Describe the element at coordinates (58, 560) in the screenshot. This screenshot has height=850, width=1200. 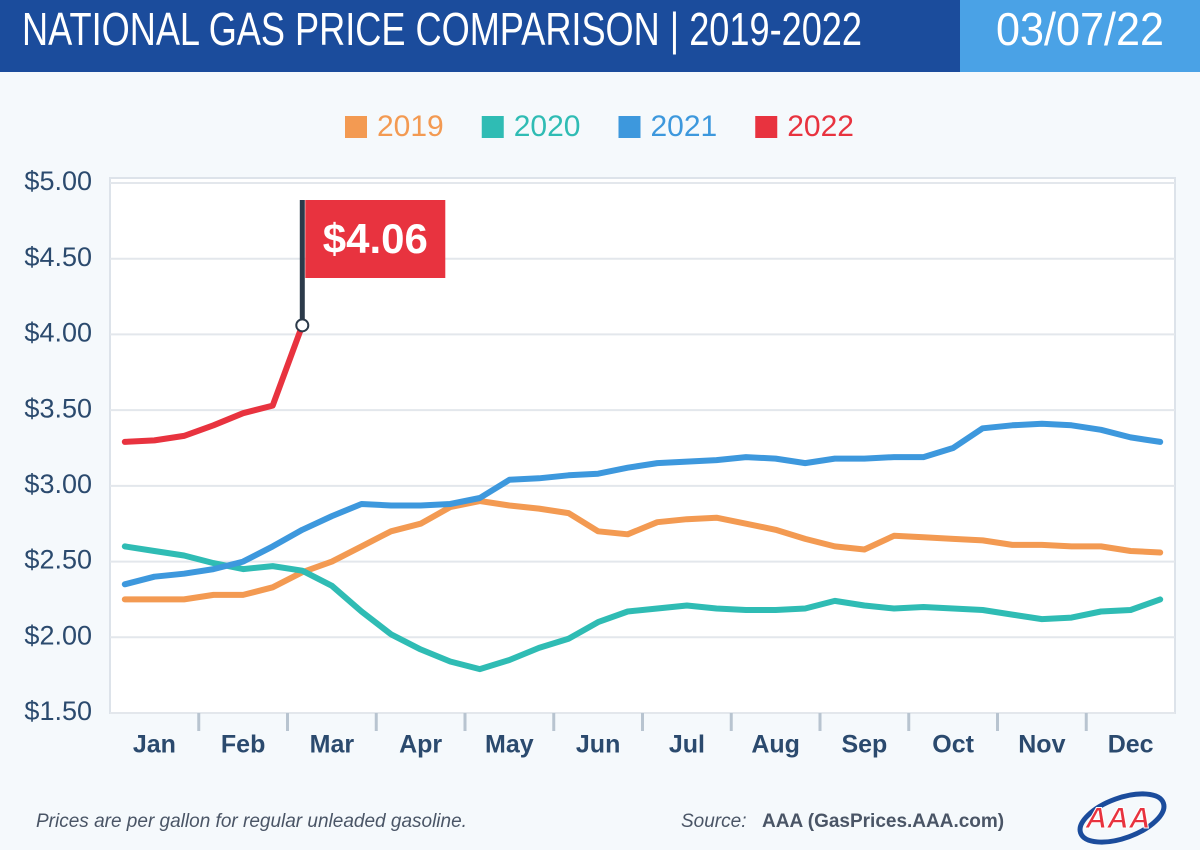
I see `y-tick-label: $2.50` at that location.